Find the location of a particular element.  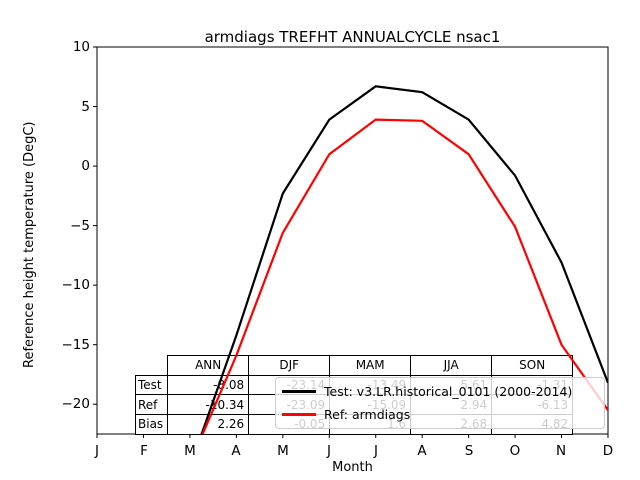

y-tick-n10: −10 is located at coordinates (76, 285).